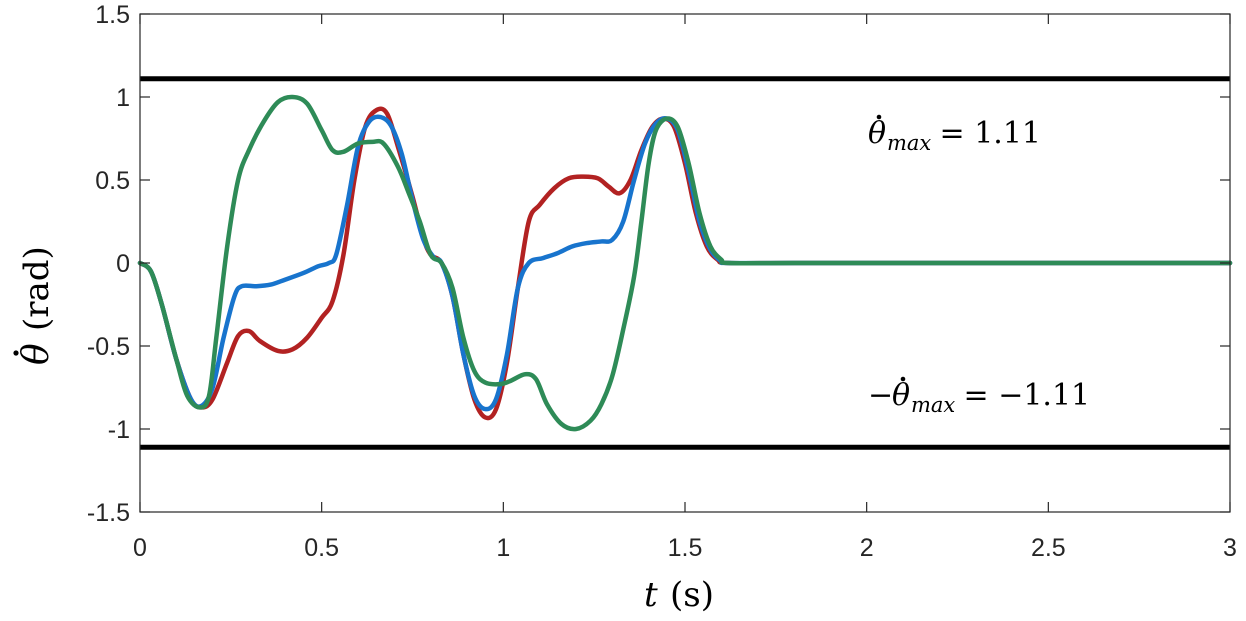 This screenshot has width=1246, height=621. Describe the element at coordinates (933, 405) in the screenshot. I see `annotation-min-sub: max` at that location.